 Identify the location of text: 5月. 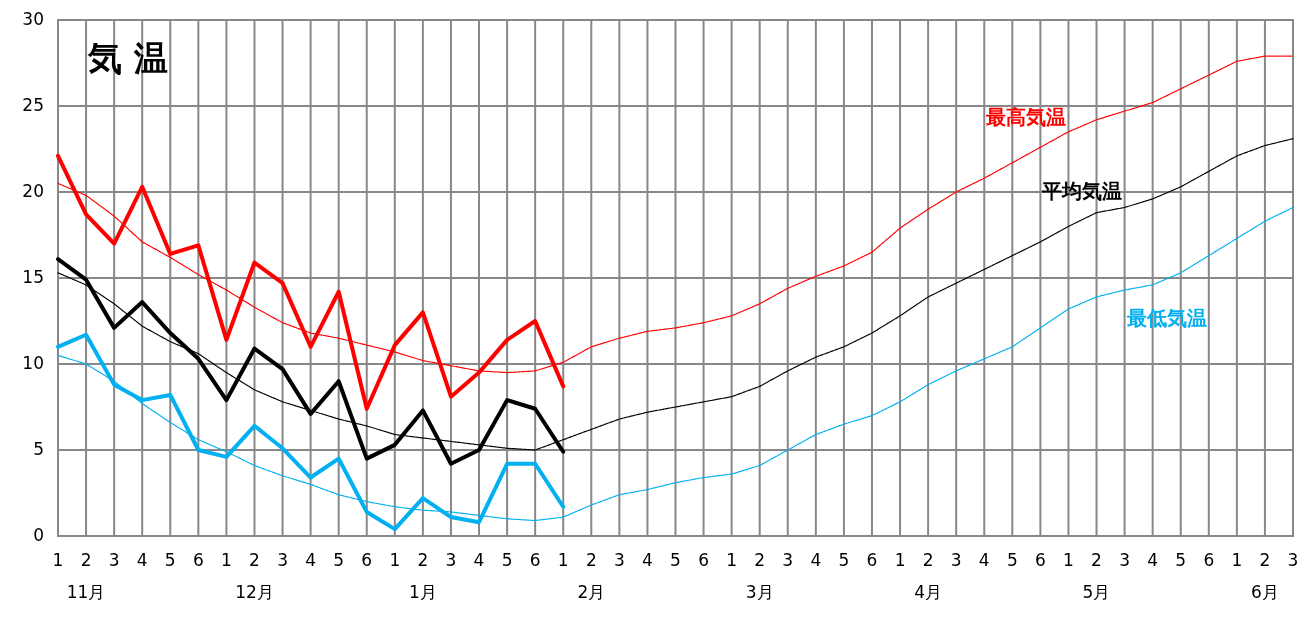
(1096, 592).